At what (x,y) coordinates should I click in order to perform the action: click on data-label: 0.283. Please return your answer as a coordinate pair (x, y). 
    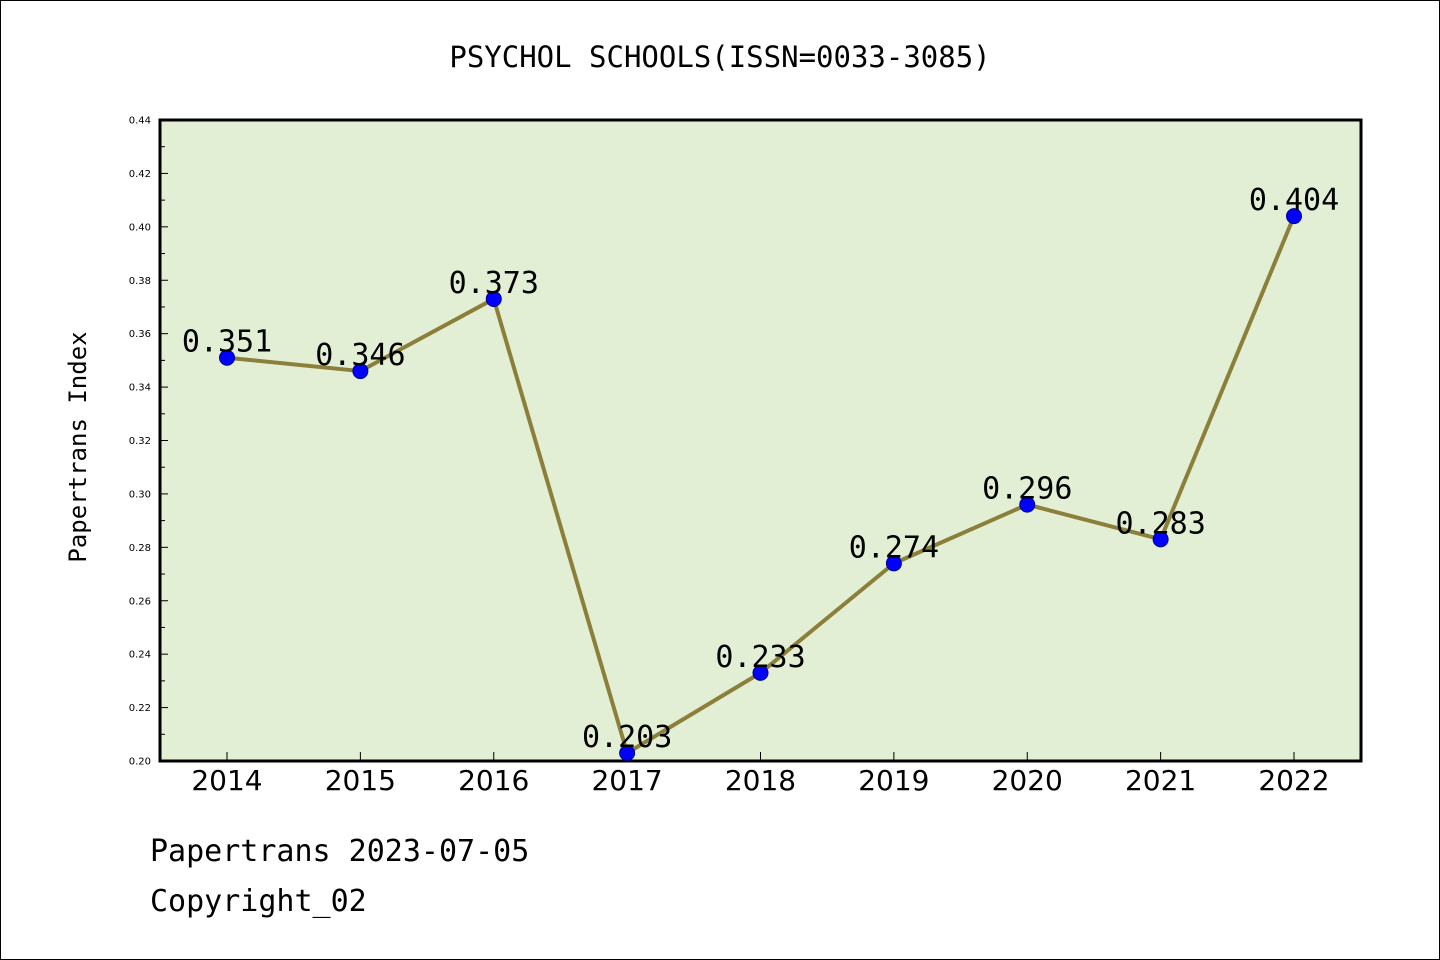
    Looking at the image, I should click on (1160, 523).